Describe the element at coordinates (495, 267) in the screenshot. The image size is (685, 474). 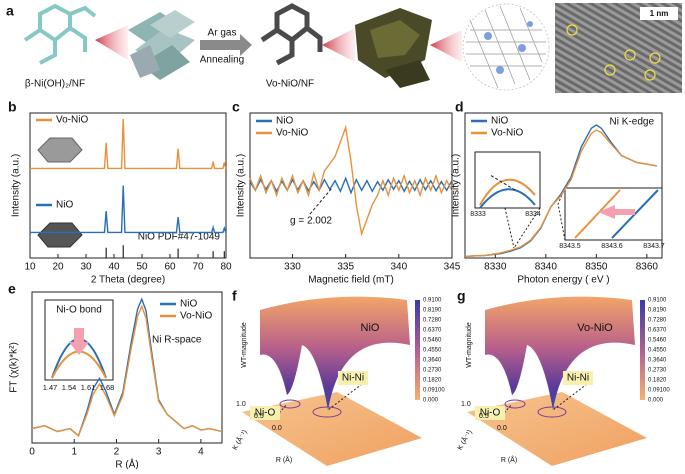
I see `x-tick-label: 8330` at that location.